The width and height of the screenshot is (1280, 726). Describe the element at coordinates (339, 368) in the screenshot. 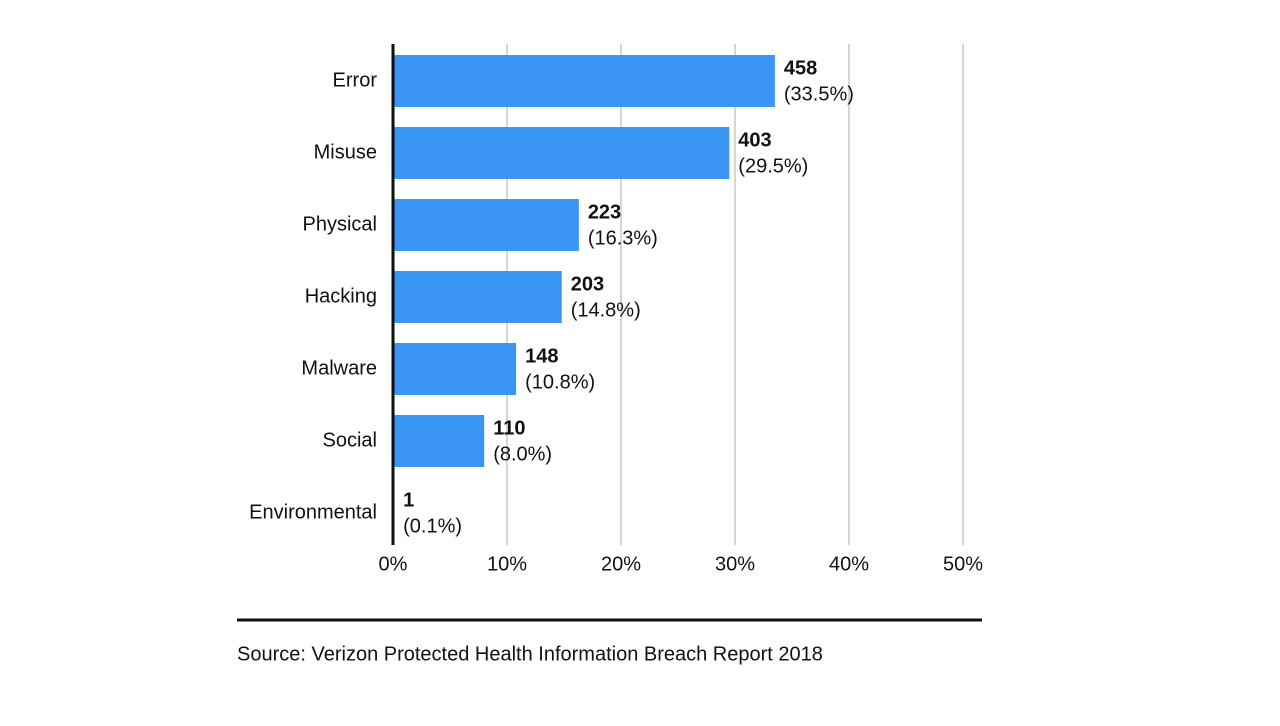

I see `y-tick-label: Malware` at that location.